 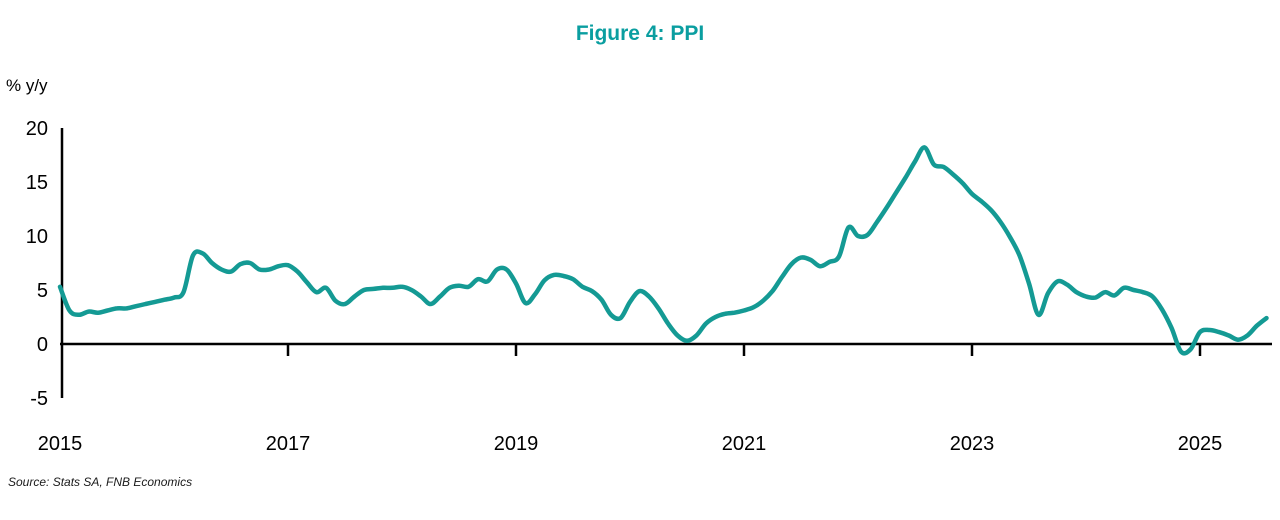 What do you see at coordinates (37, 129) in the screenshot?
I see `y-tick-label-20: 20` at bounding box center [37, 129].